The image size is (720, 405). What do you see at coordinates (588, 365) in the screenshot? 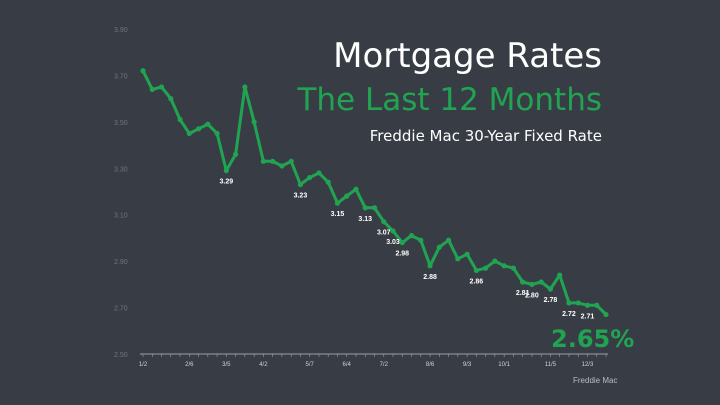
I see `x-tick-label: 12/3` at bounding box center [588, 365].